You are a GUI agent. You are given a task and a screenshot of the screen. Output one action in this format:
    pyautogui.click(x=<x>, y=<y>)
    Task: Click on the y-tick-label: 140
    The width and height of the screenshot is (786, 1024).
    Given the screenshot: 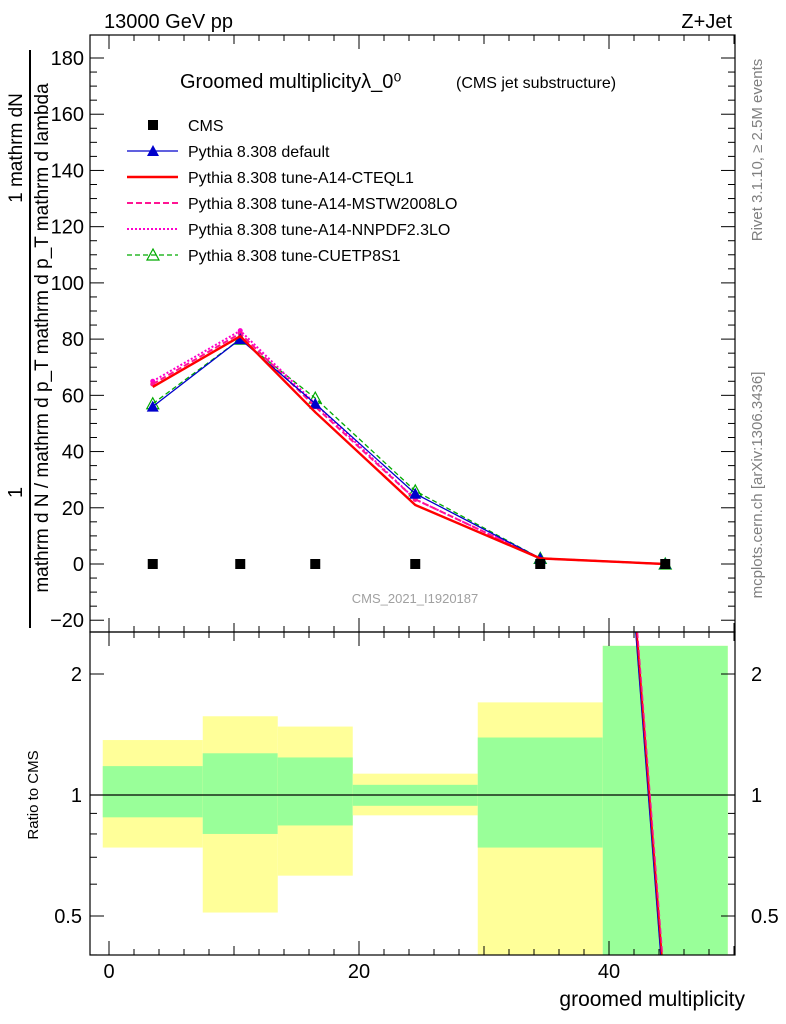 What is the action you would take?
    pyautogui.click(x=67, y=171)
    